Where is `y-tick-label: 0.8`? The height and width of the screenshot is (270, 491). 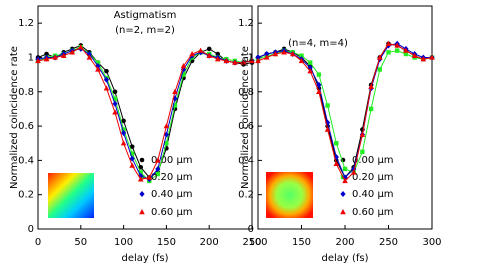
y-tick-label: 0.8 is located at coordinates (26, 92).